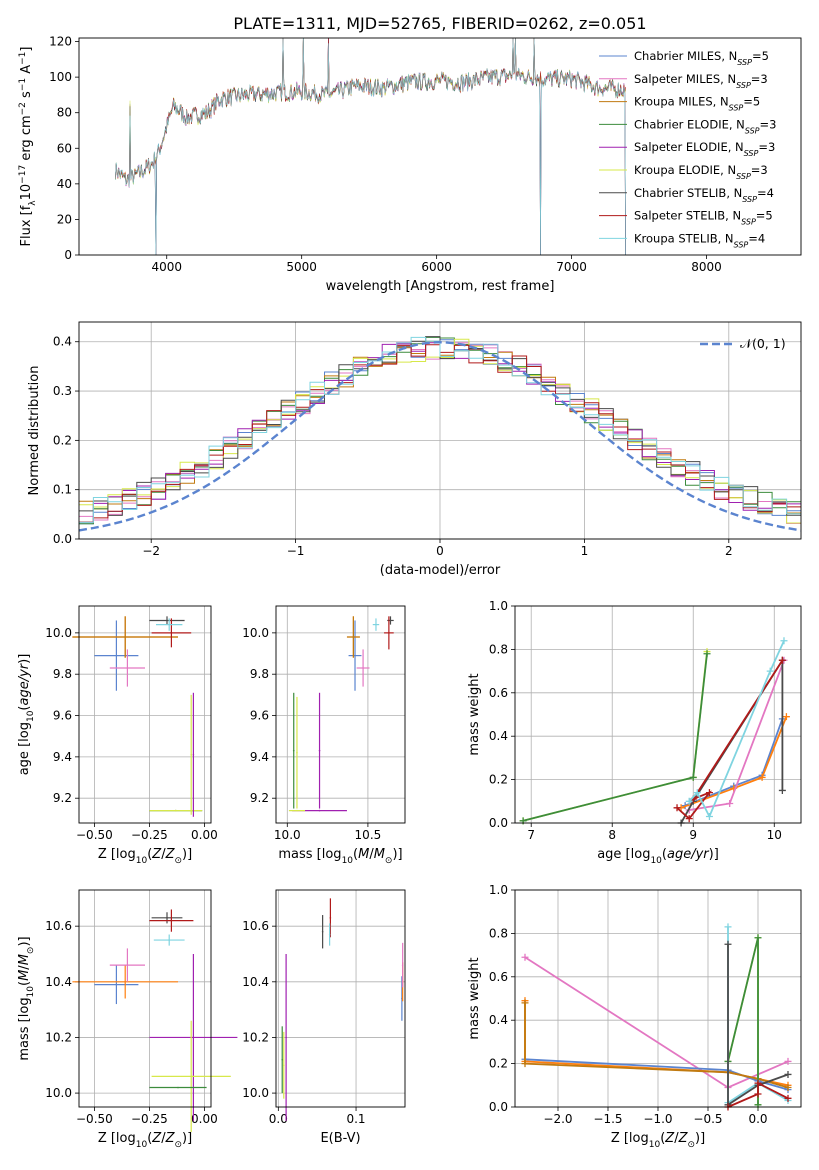 The height and width of the screenshot is (1170, 819). I want to click on spectrum-line, so click(370, 146).